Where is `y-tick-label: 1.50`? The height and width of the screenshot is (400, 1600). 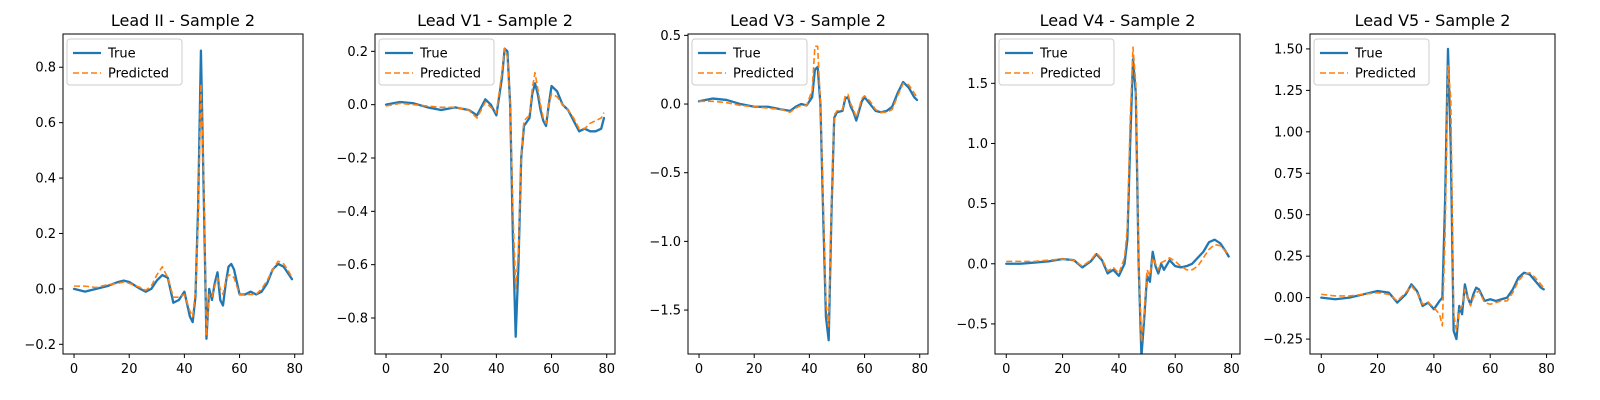
y-tick-label: 1.50 is located at coordinates (1288, 49).